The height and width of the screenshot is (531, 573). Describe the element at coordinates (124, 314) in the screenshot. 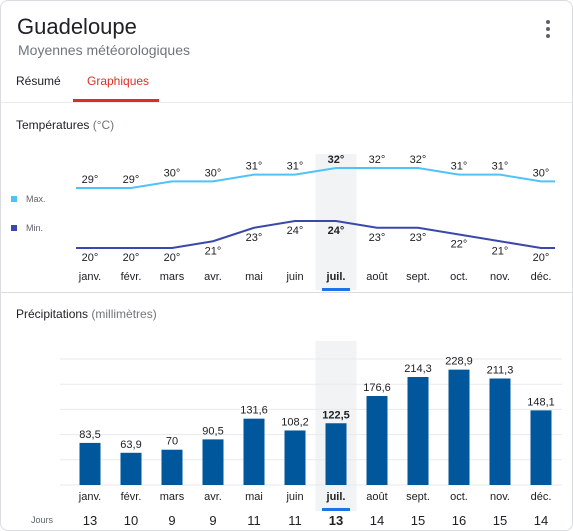

I see `precipitation-unit: (millimètres)` at that location.